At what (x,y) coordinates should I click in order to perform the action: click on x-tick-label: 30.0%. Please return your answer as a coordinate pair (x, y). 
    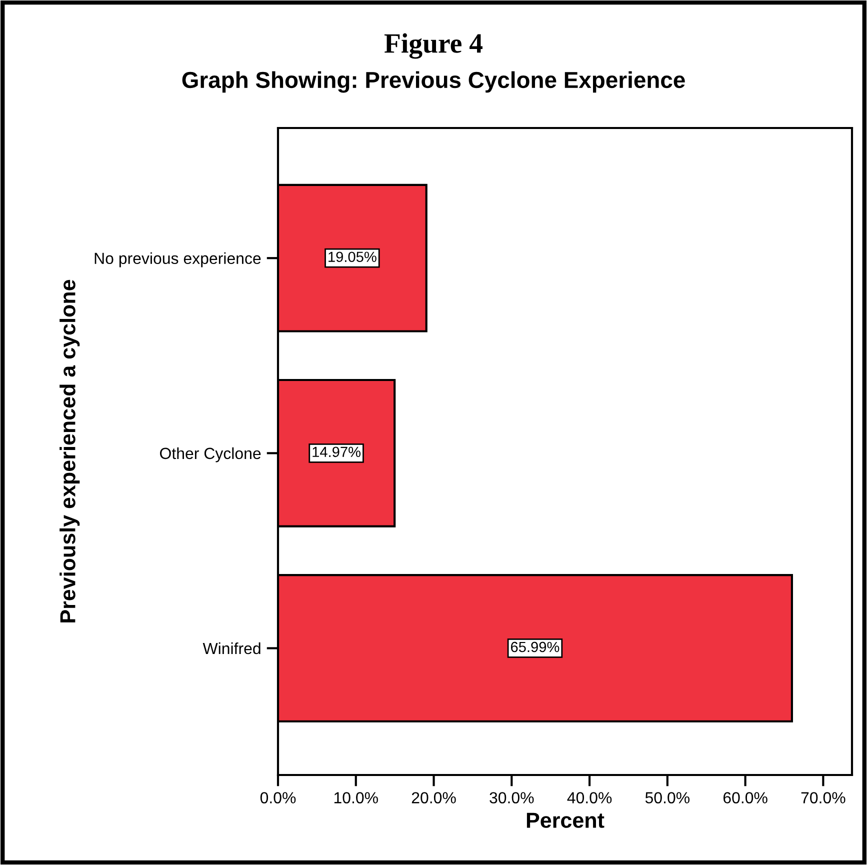
    Looking at the image, I should click on (512, 798).